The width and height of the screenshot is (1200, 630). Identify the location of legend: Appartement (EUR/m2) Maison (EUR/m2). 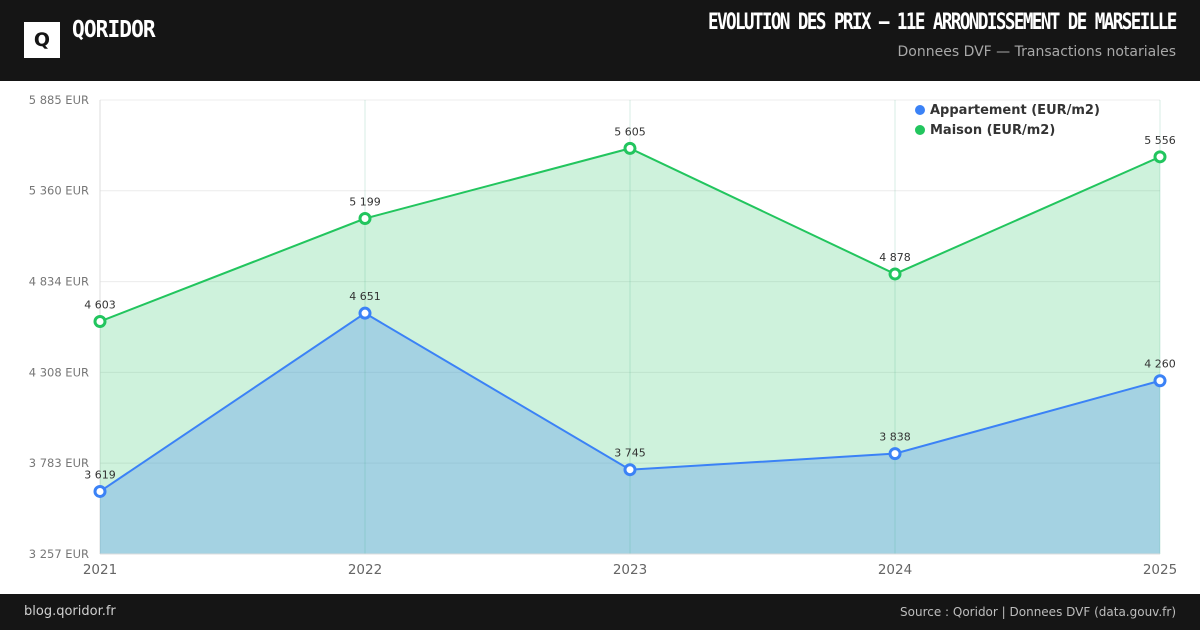
(1007, 120).